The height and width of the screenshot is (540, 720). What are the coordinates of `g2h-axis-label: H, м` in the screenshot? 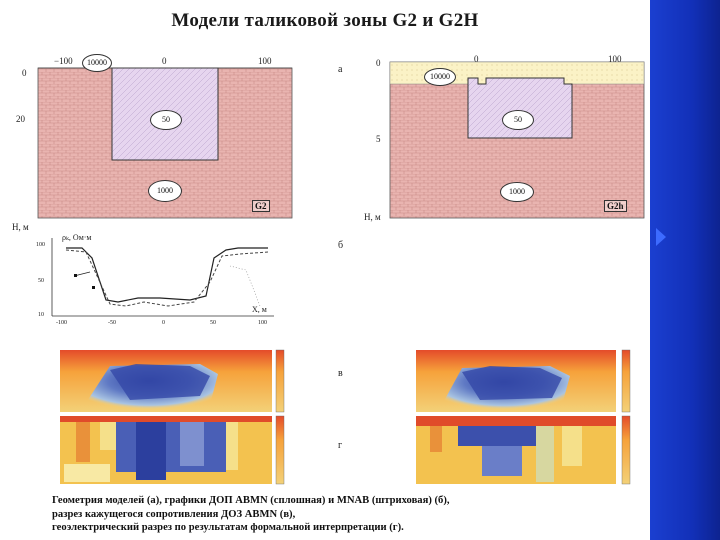 It's located at (372, 217).